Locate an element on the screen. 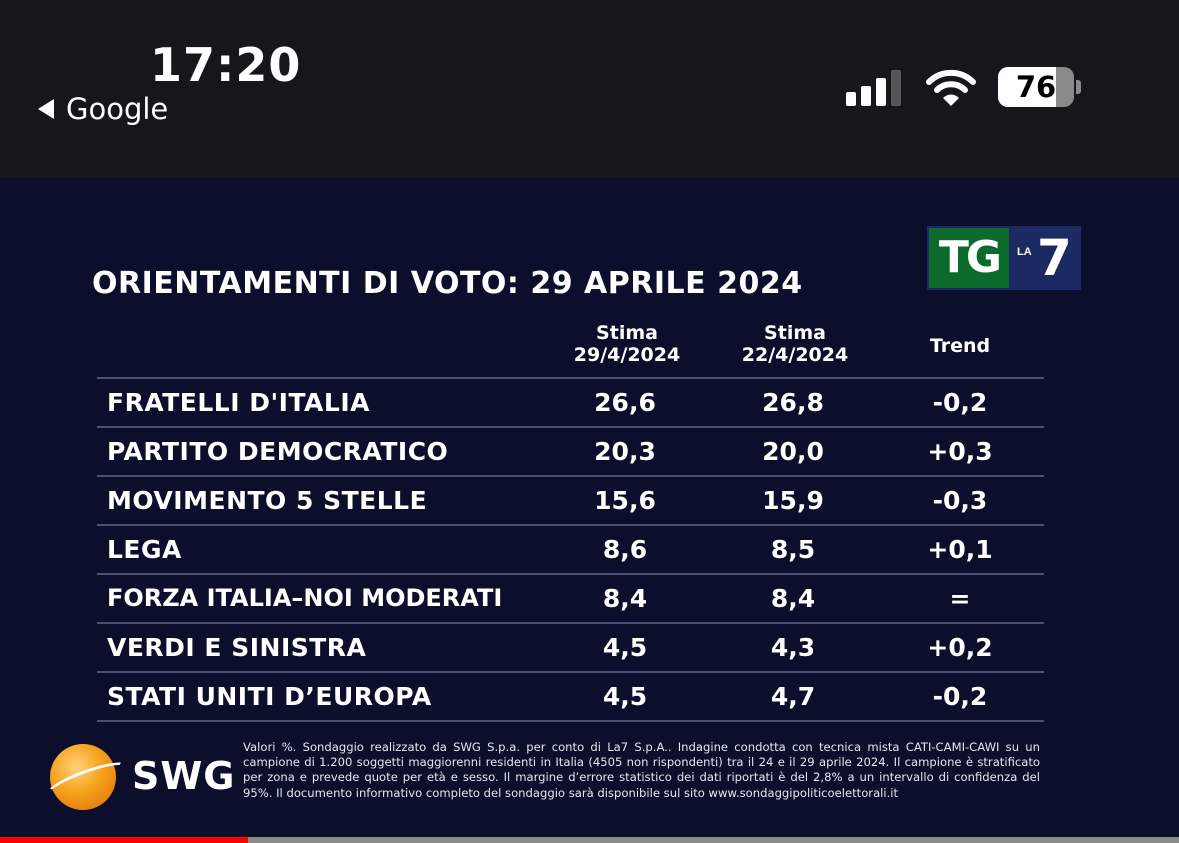 The image size is (1179, 843). party-name: MOVIMENTO 5 STELLE is located at coordinates (267, 500).